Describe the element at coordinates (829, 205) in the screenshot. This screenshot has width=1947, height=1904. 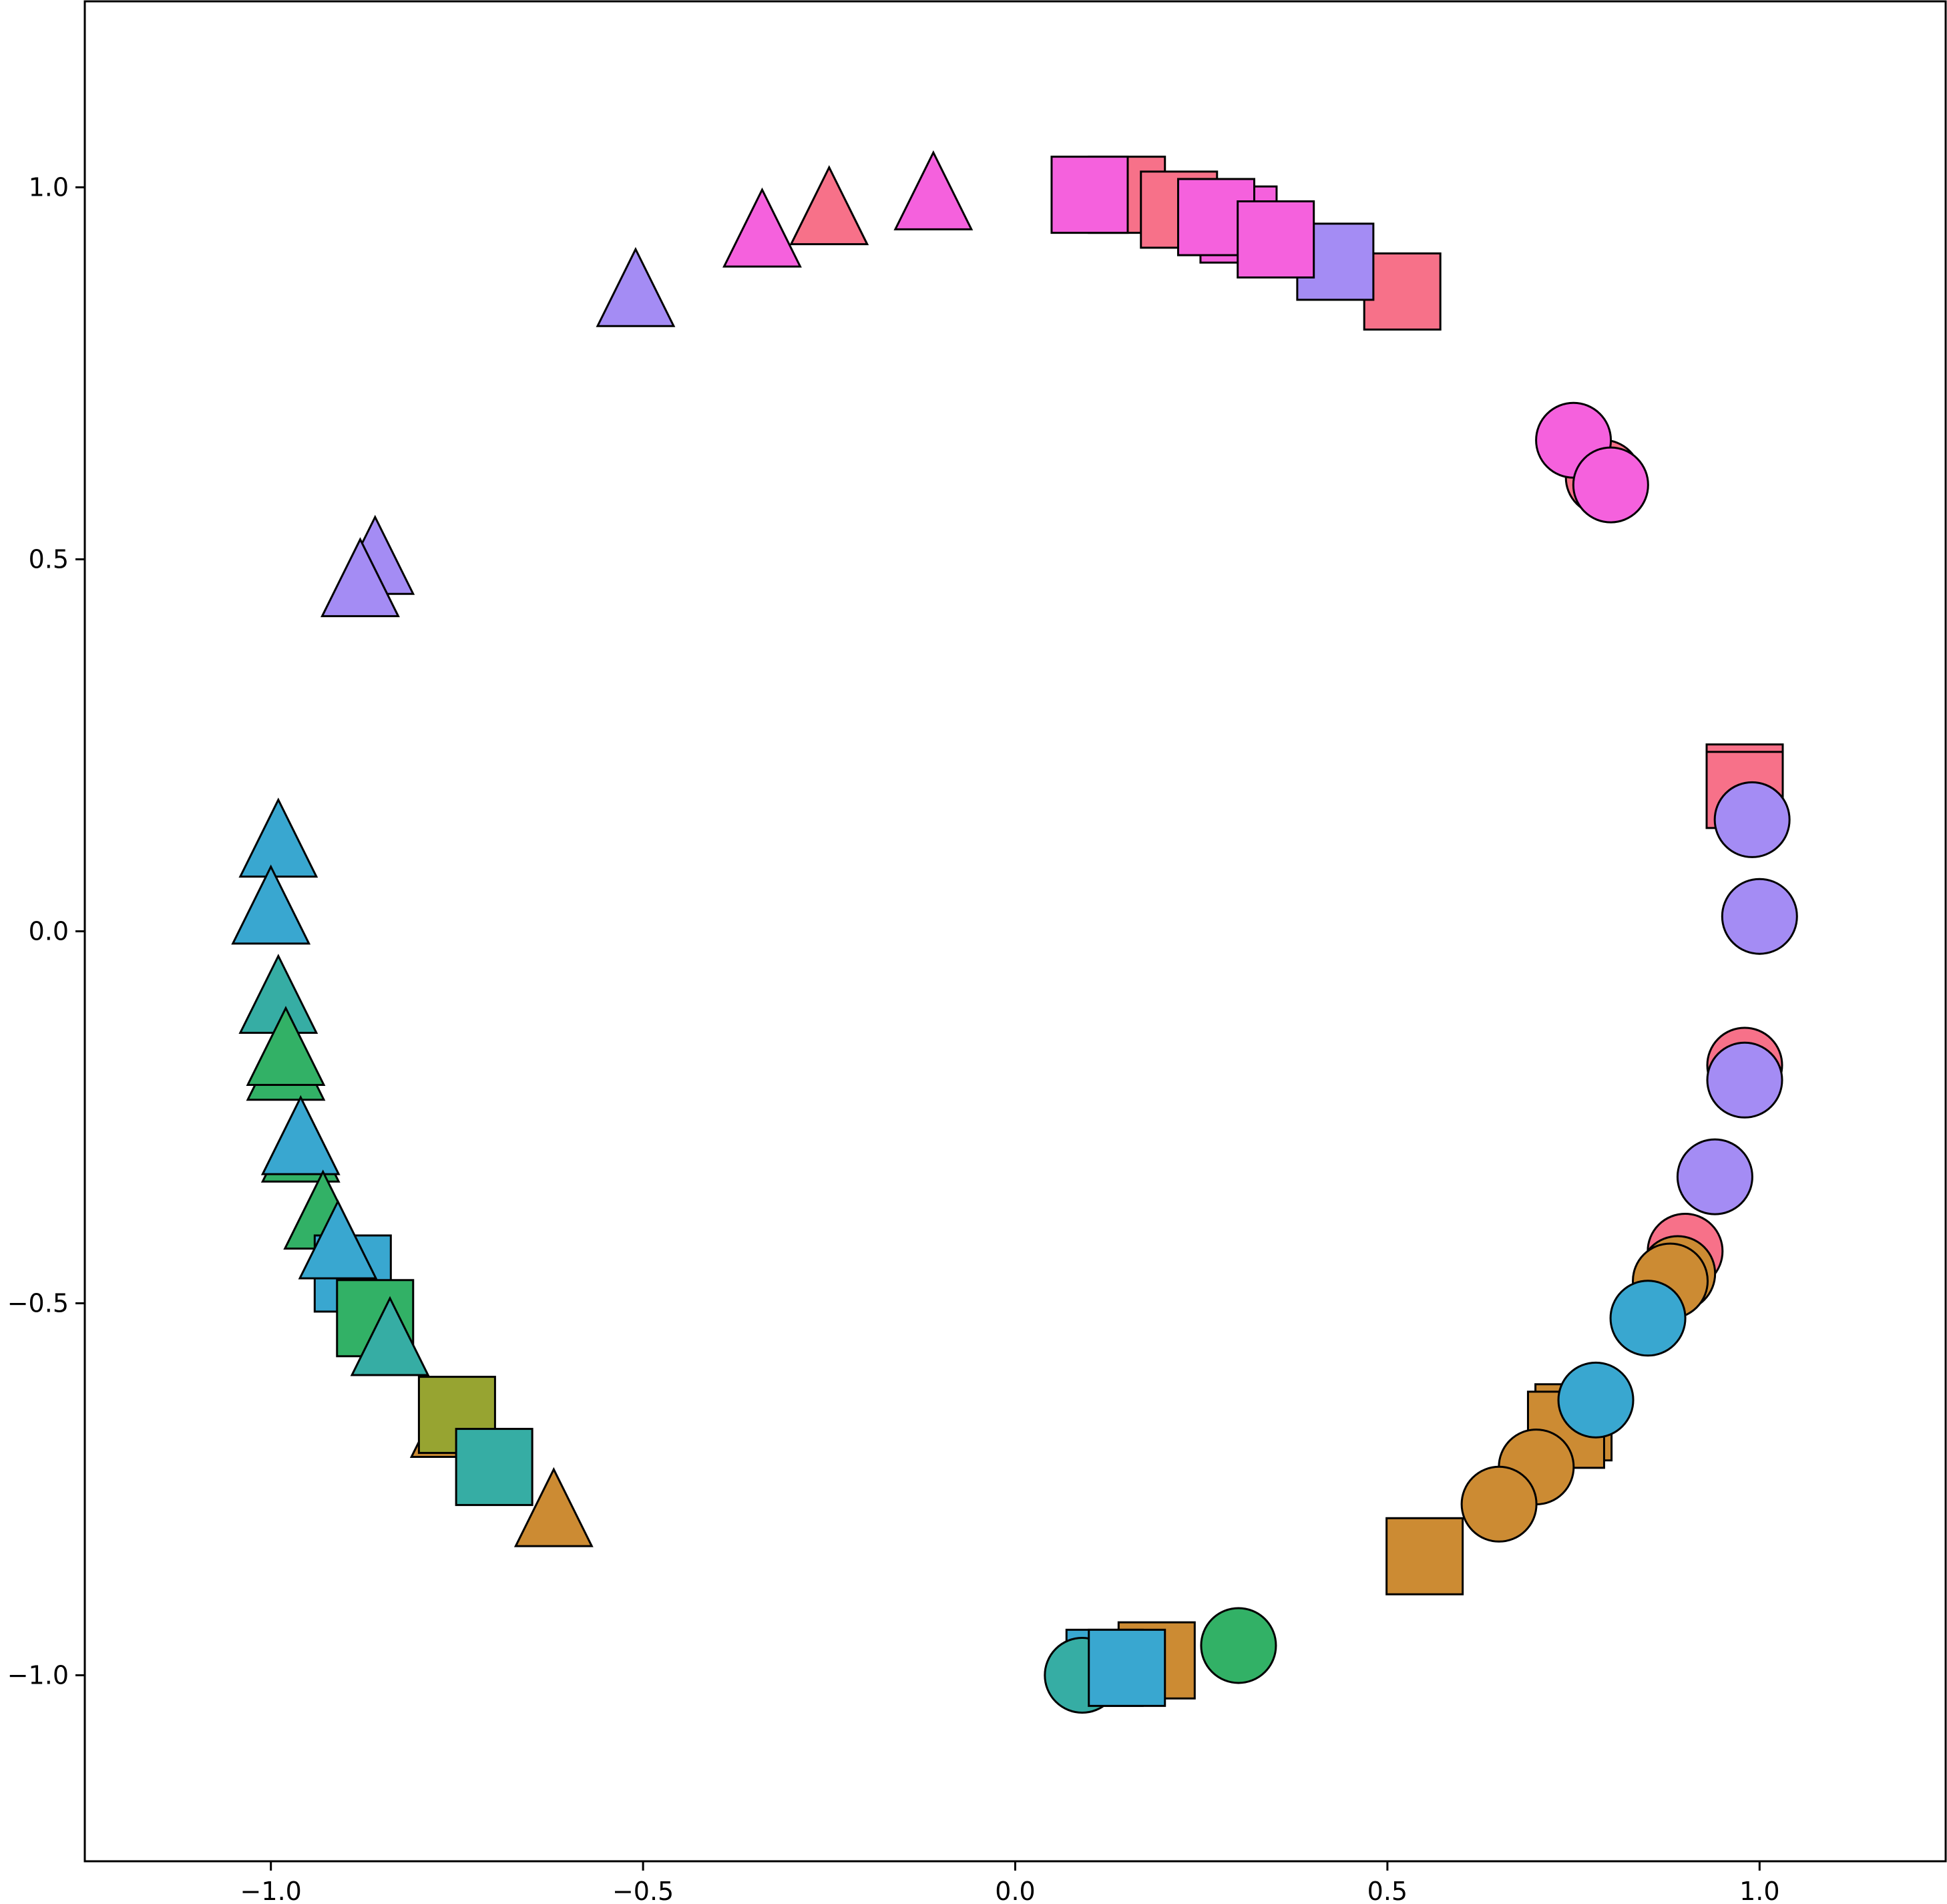
I see `scatter-point-red-triangle` at that location.